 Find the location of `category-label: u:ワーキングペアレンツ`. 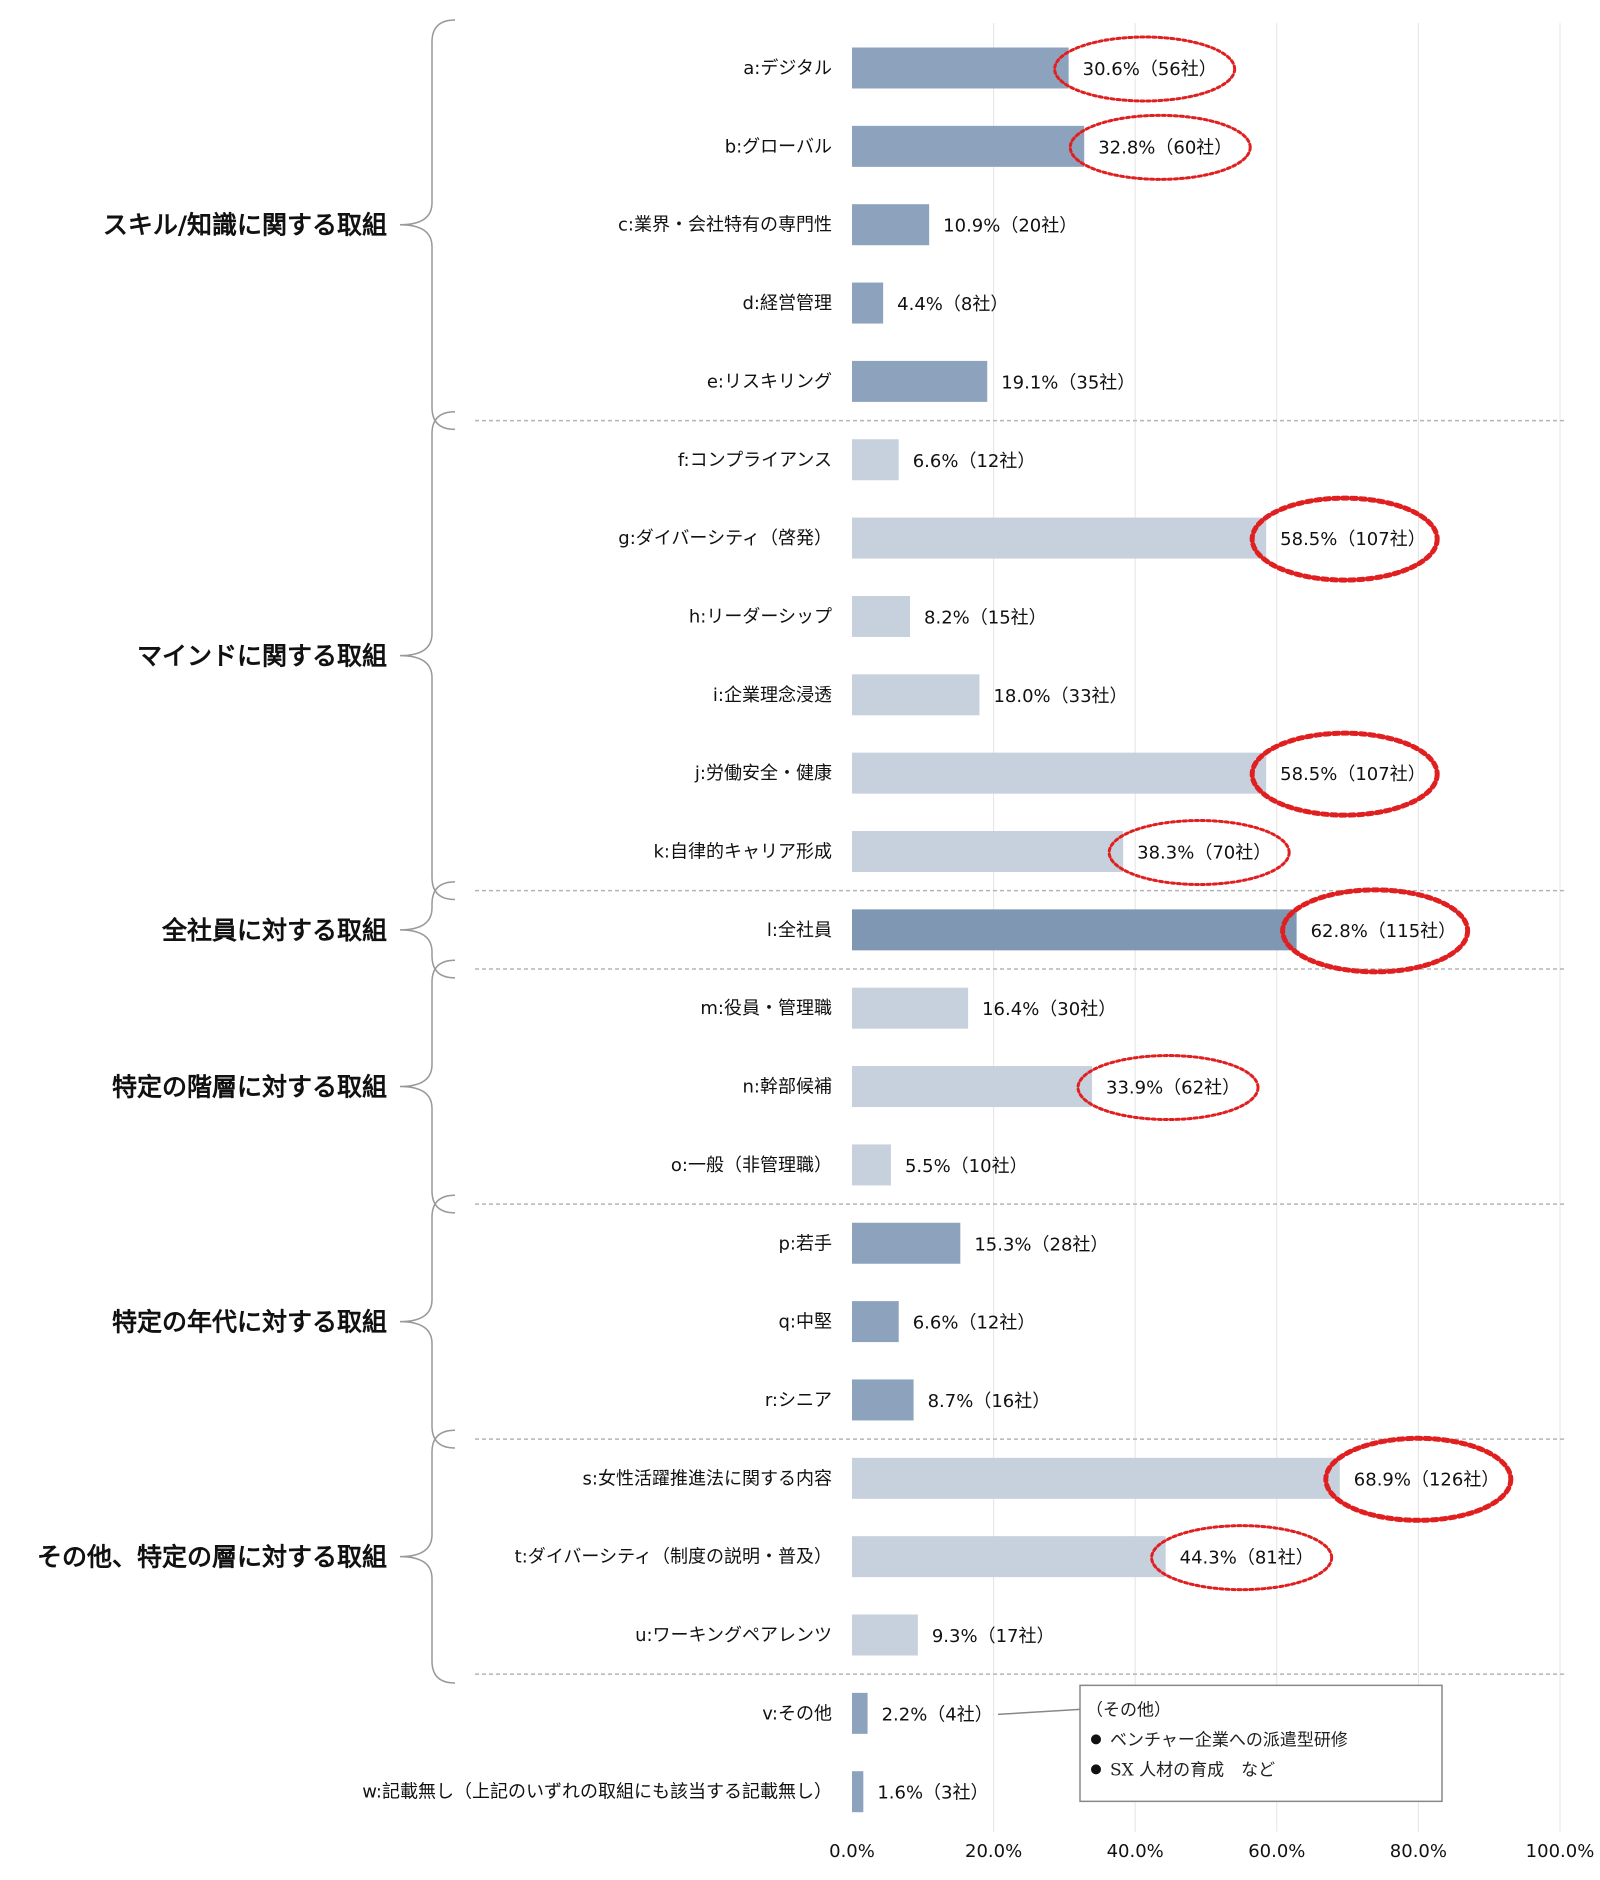

category-label: u:ワーキングペアレンツ is located at coordinates (733, 1635).